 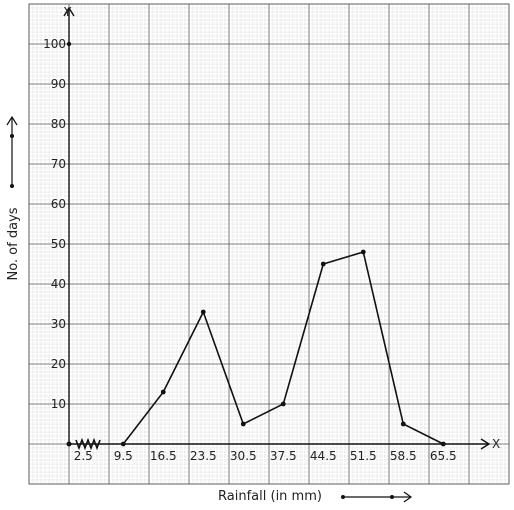 I want to click on y-tick-label: 60, so click(x=58, y=204).